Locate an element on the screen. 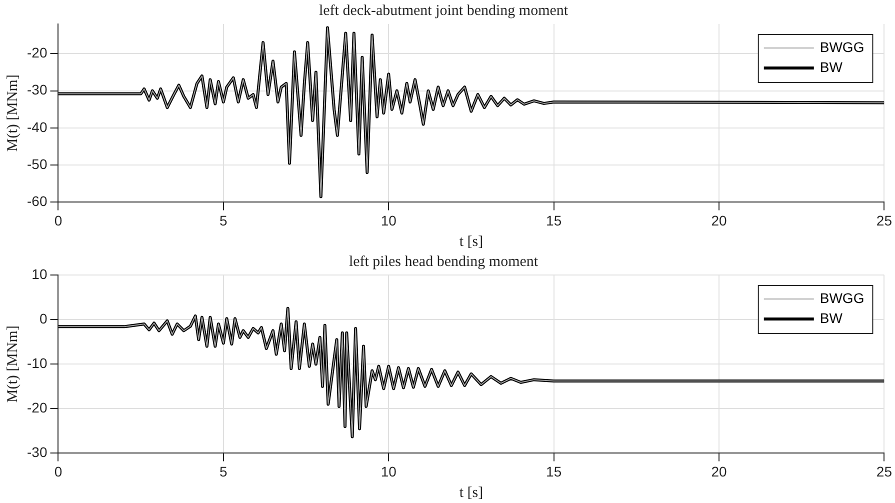  y-tick-label: -50 is located at coordinates (37, 164).